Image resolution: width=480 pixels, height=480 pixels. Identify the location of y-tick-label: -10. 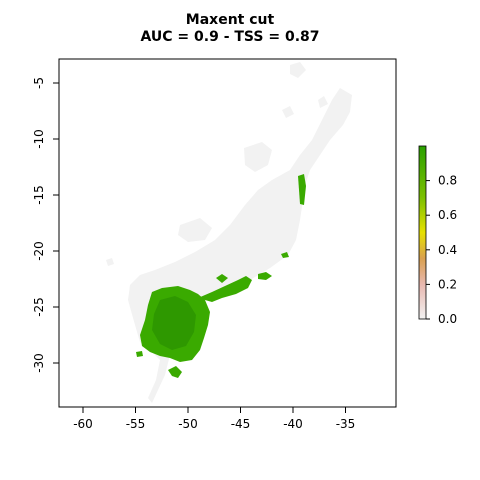
(39, 139).